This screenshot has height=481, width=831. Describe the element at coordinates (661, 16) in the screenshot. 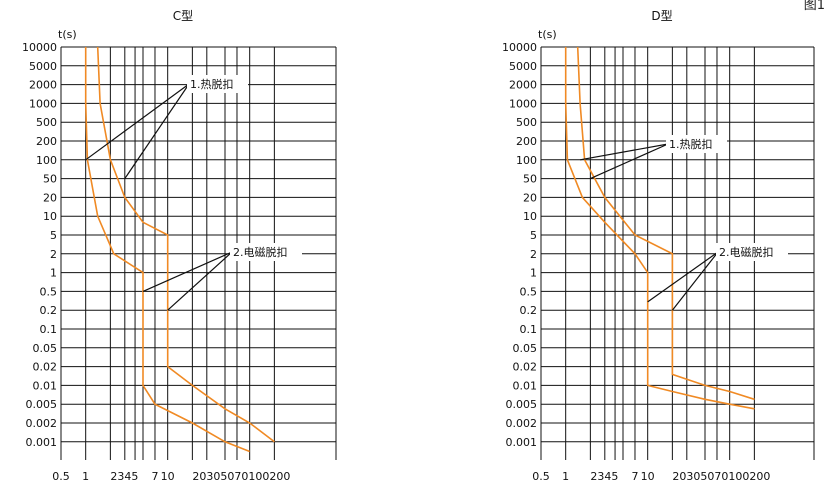

I see `chart-title: D型` at that location.